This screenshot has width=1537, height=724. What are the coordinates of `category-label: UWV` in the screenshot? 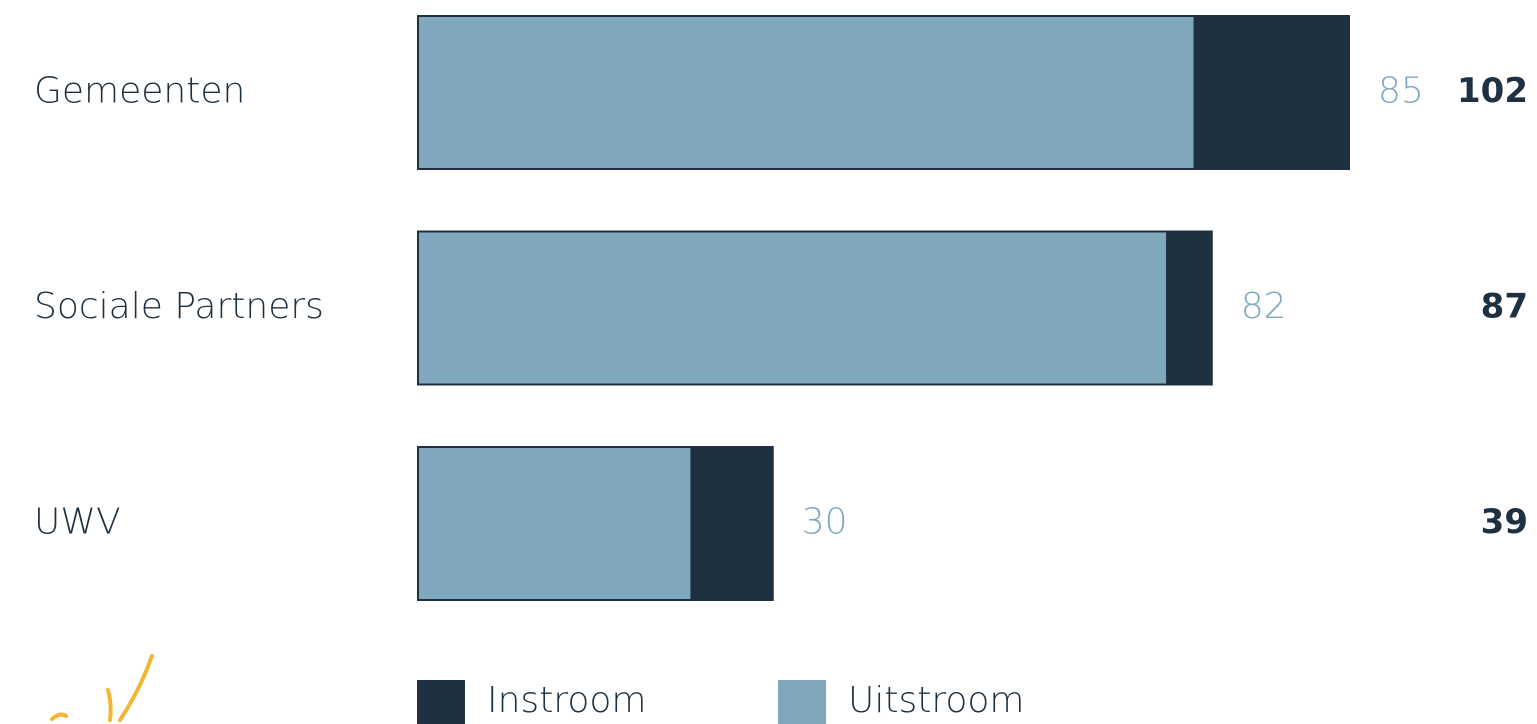 It's located at (77, 522).